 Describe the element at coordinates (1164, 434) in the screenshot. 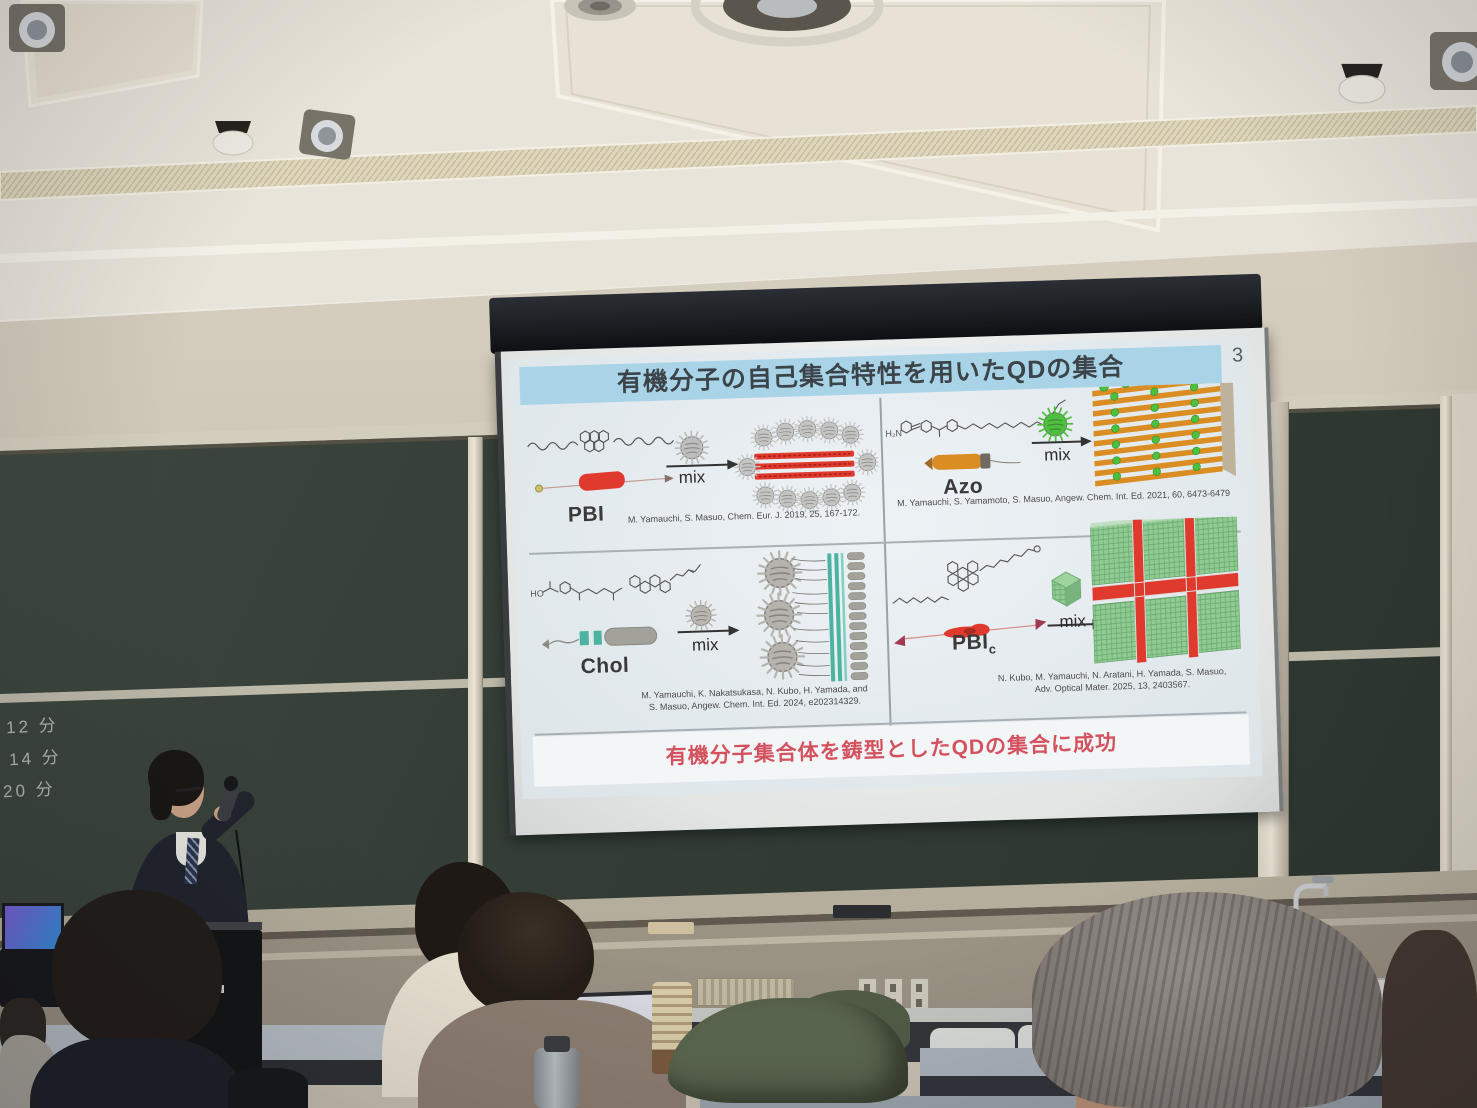

I see `azo-assembly-product` at that location.